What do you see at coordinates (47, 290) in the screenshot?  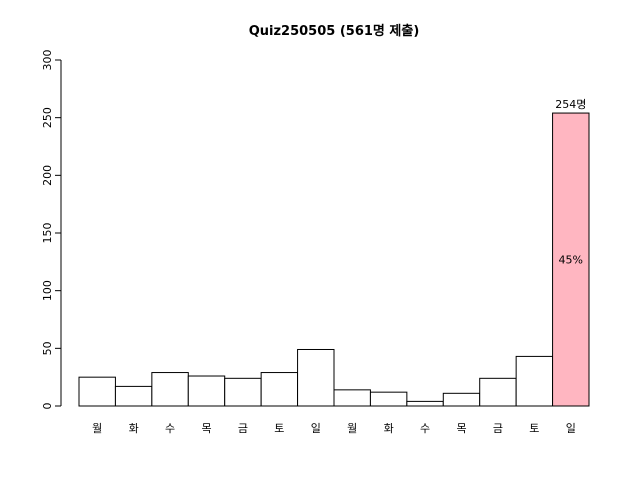 I see `y-tick-label: 100` at bounding box center [47, 290].